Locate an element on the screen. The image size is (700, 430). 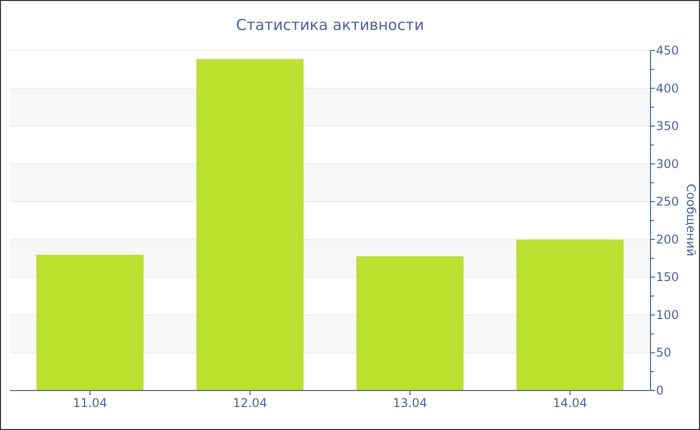
y-tick-label: 300 is located at coordinates (667, 163).